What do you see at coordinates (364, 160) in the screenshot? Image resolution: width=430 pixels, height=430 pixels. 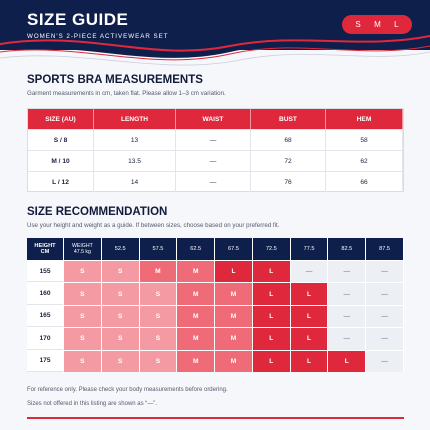 I see `table-cell: 62` at bounding box center [364, 160].